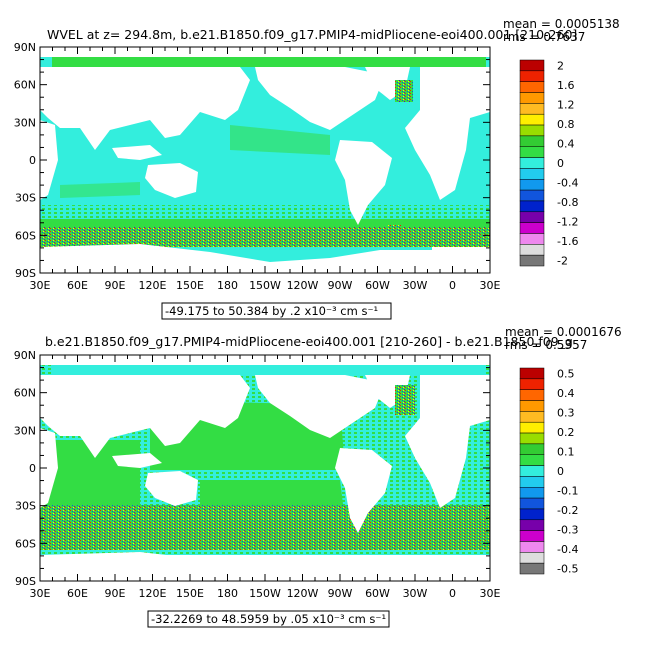 This screenshot has width=647, height=647. What do you see at coordinates (567, 222) in the screenshot?
I see `colorbar-label: -1.2` at bounding box center [567, 222].